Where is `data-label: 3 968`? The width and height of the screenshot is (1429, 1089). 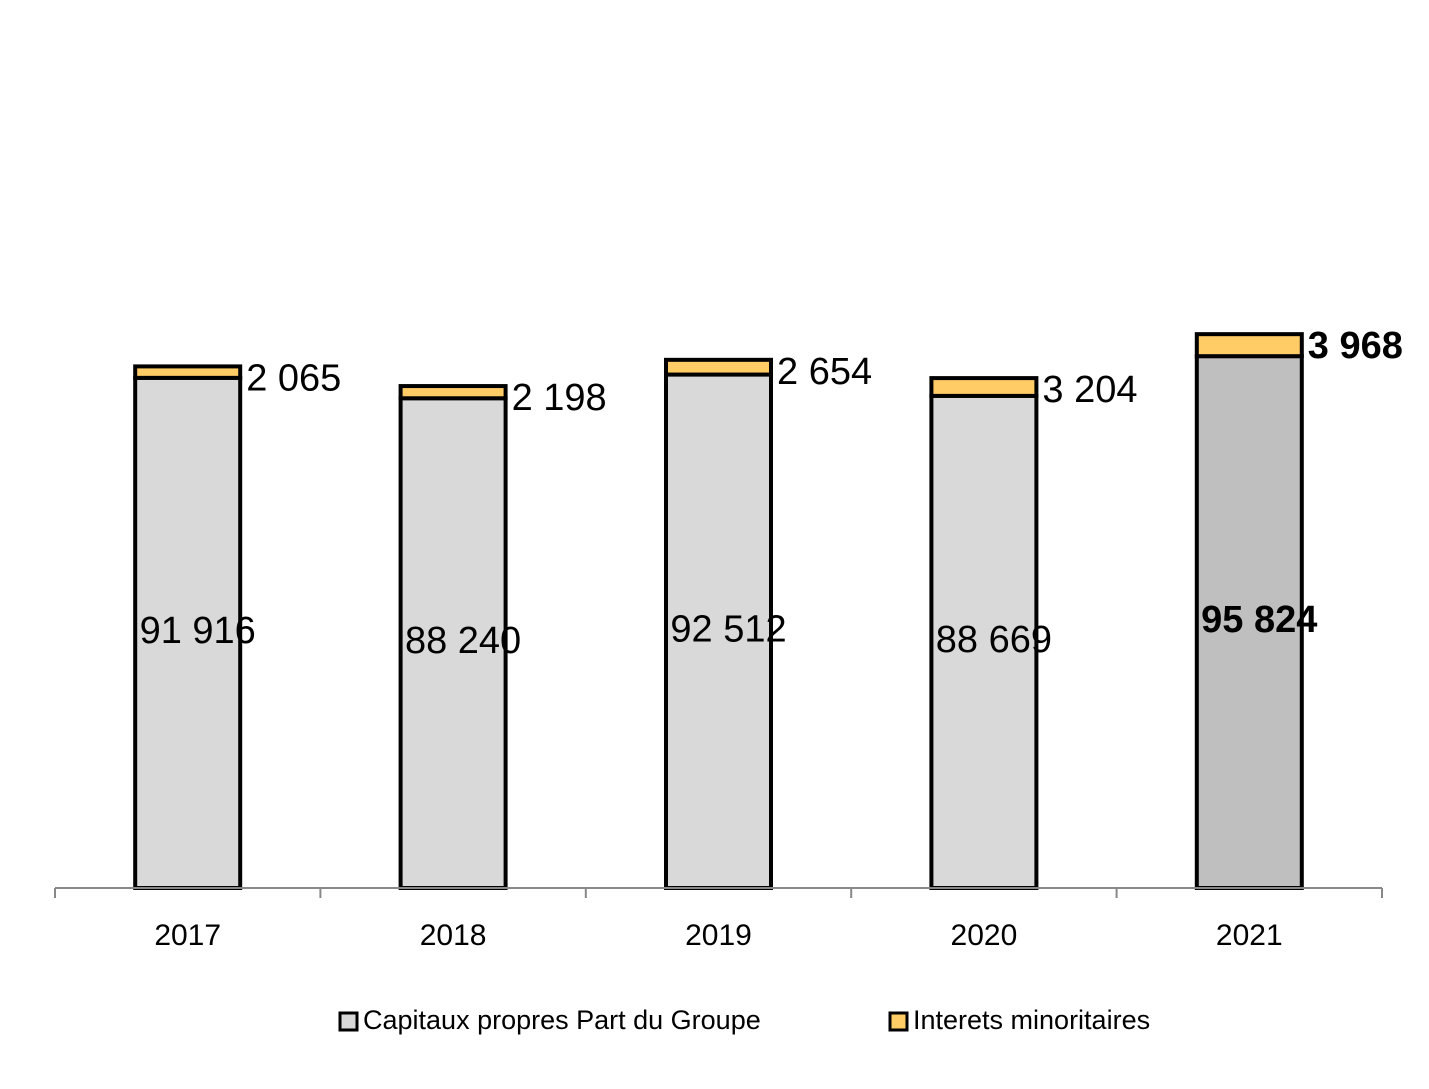
data-label: 3 968 is located at coordinates (1355, 346).